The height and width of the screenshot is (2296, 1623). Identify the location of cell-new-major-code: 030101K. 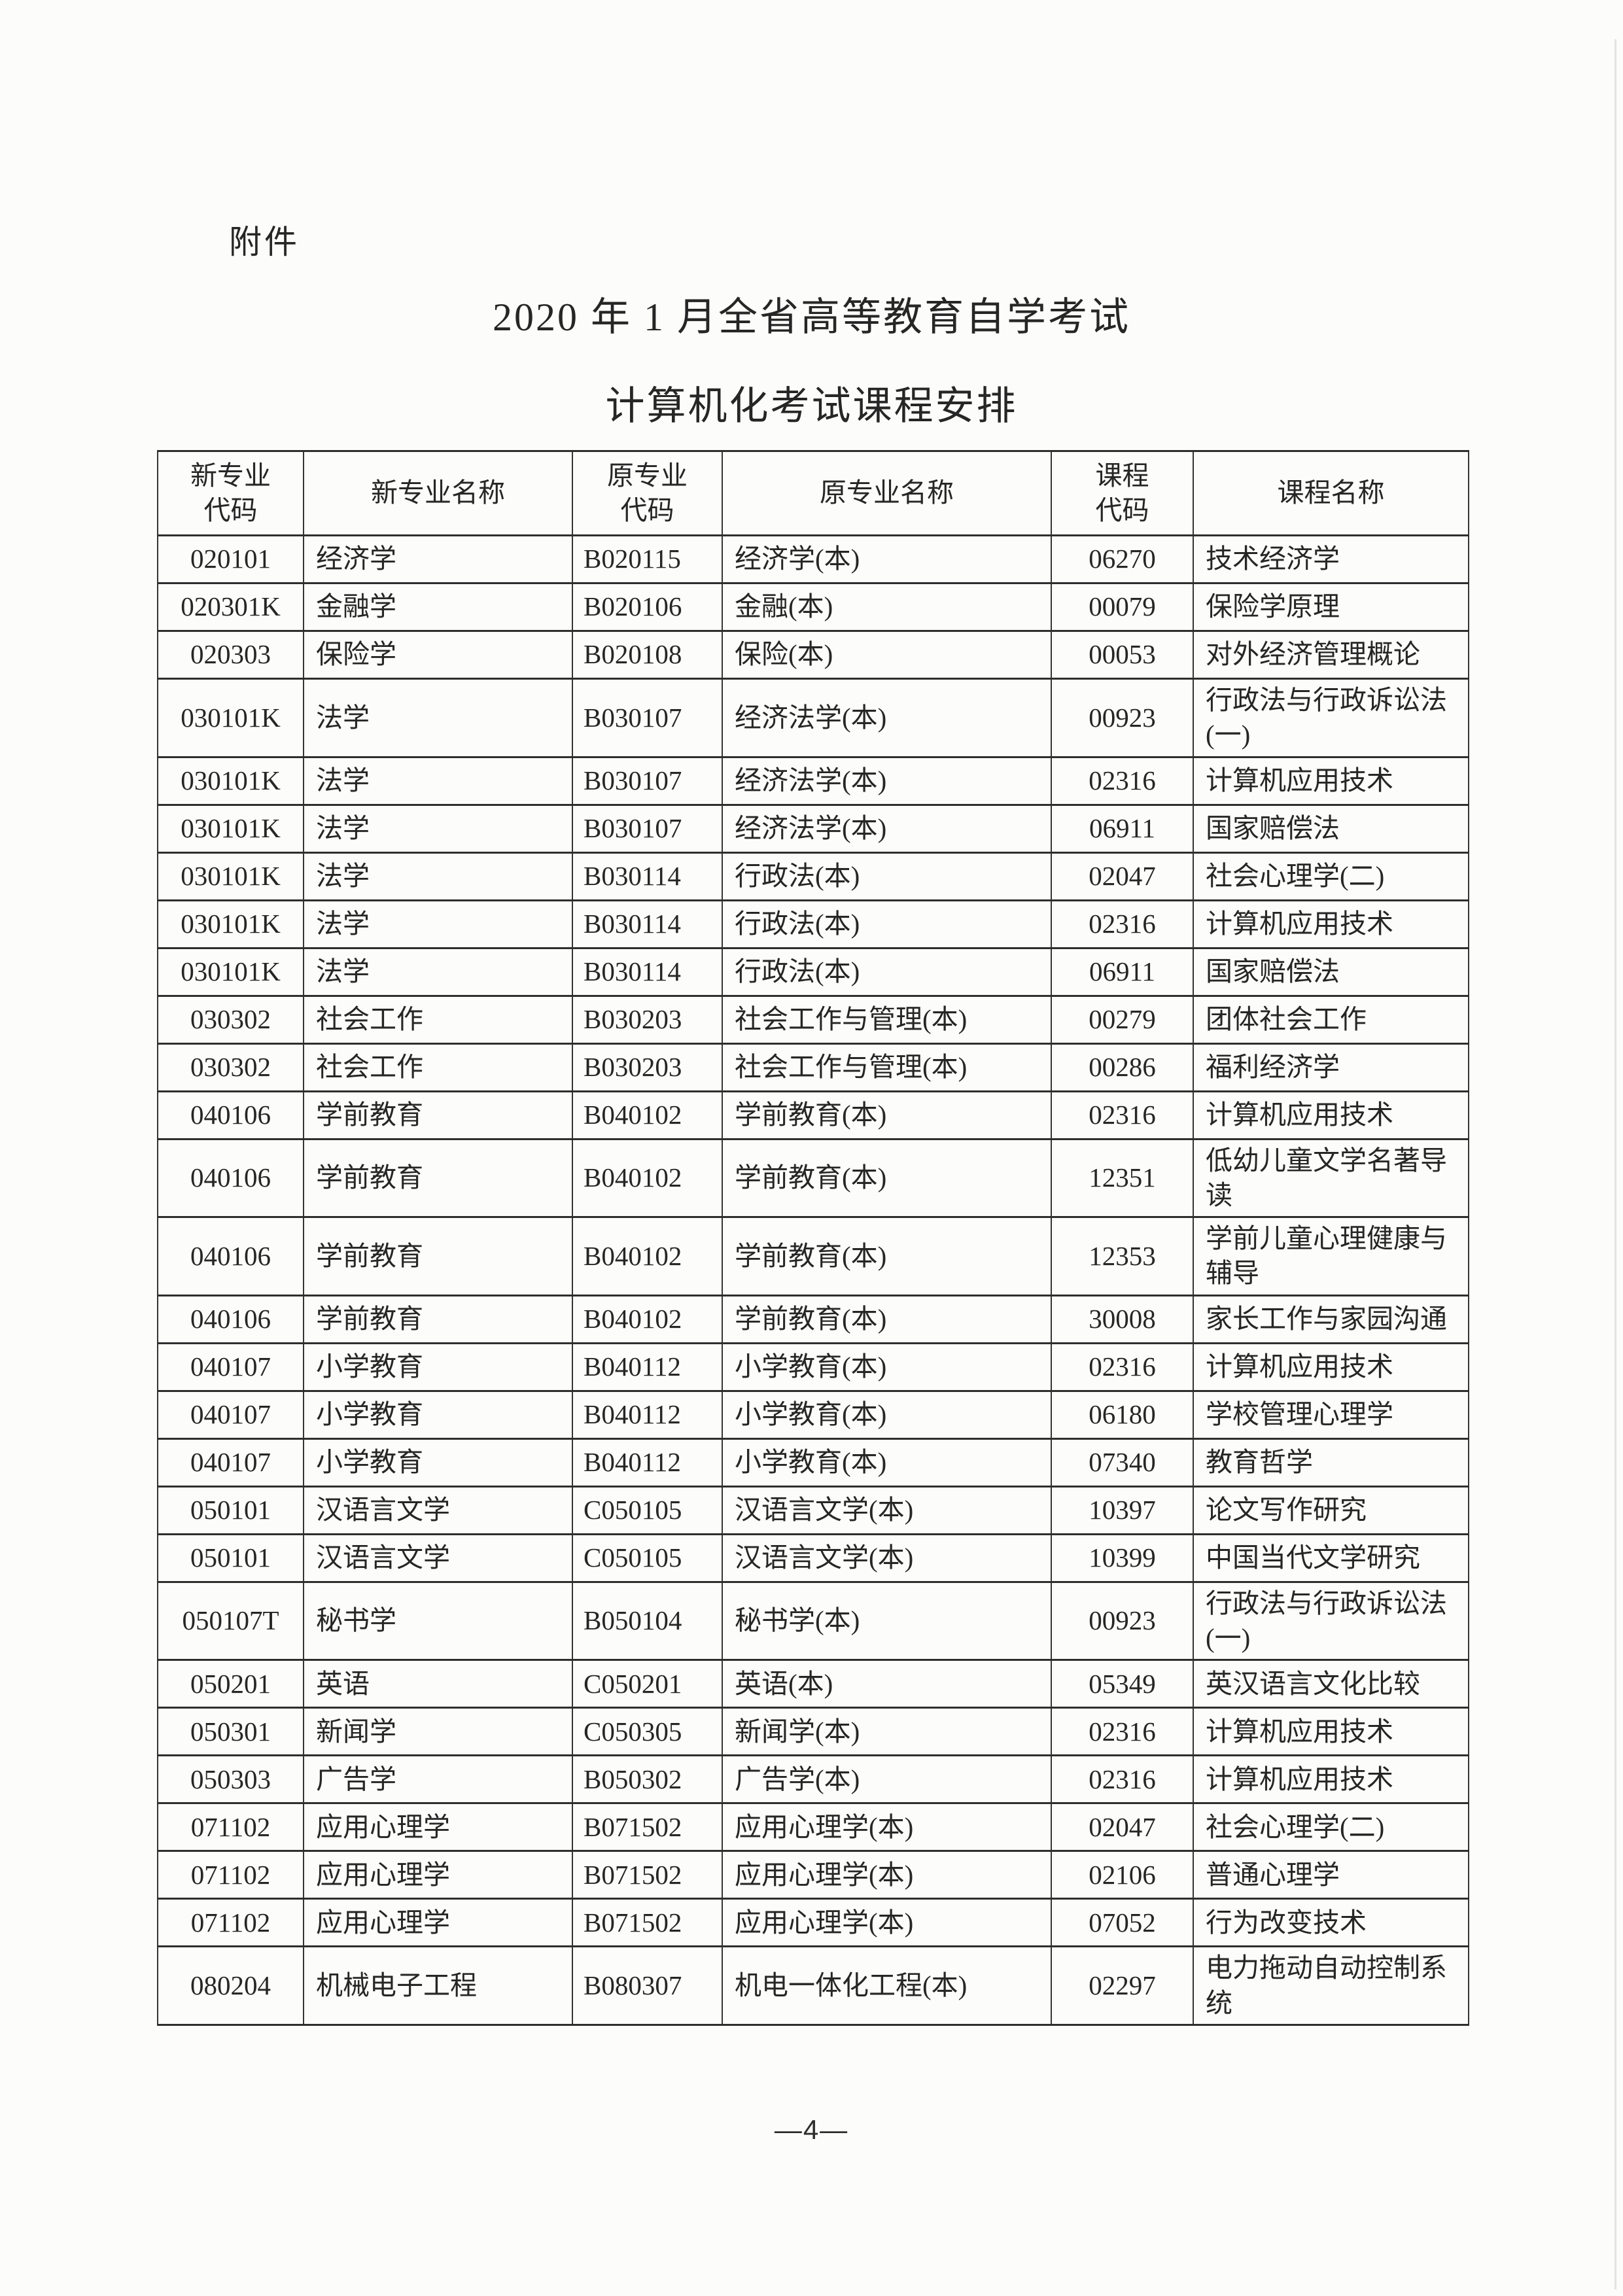
(231, 718).